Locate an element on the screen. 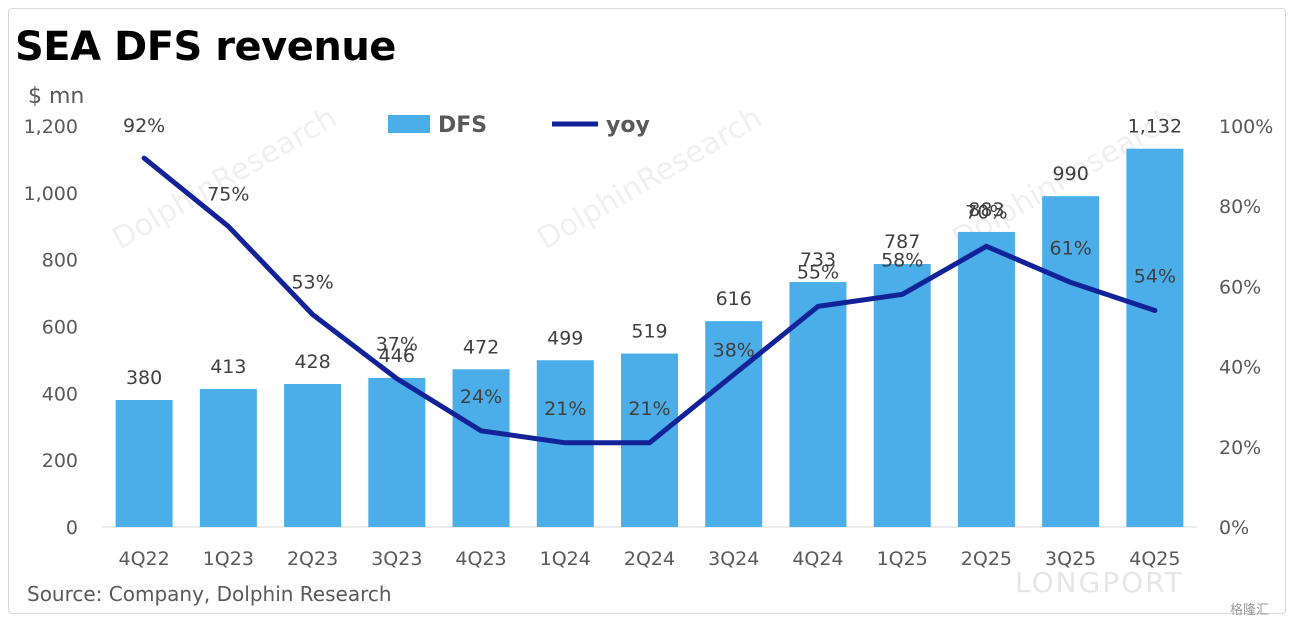  dfs-bar-value-label: 413 is located at coordinates (228, 367).